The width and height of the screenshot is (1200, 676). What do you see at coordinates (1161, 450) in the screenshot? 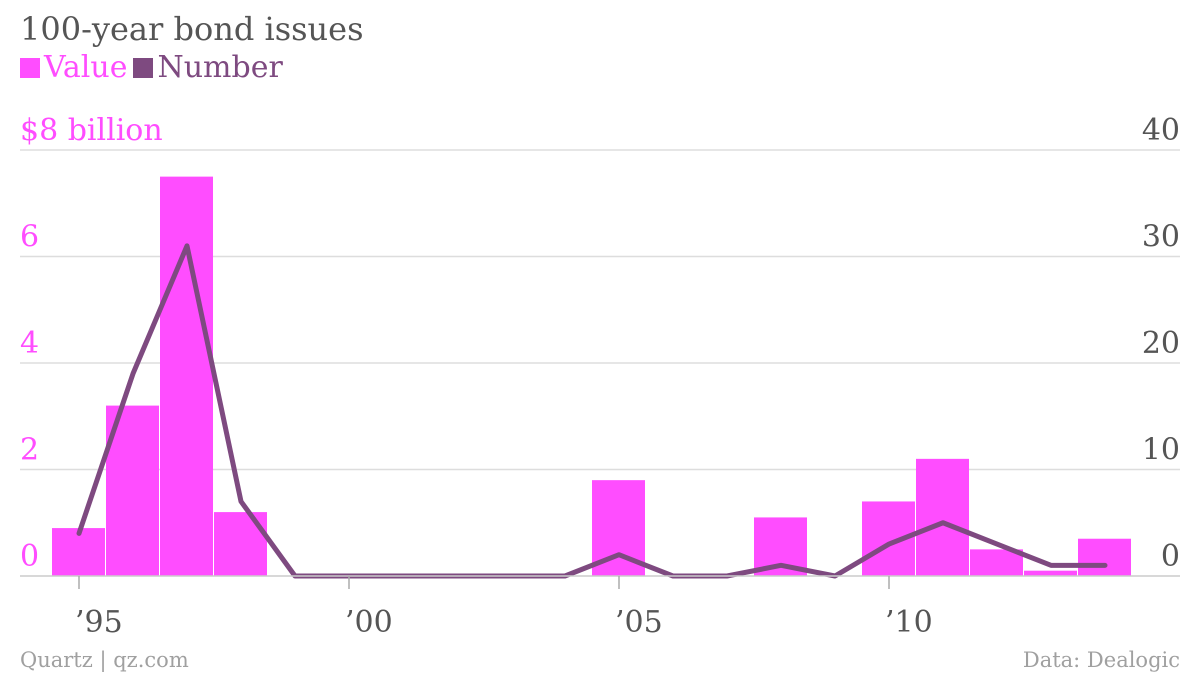
I see `y-right-tick-label: 10` at bounding box center [1161, 450].